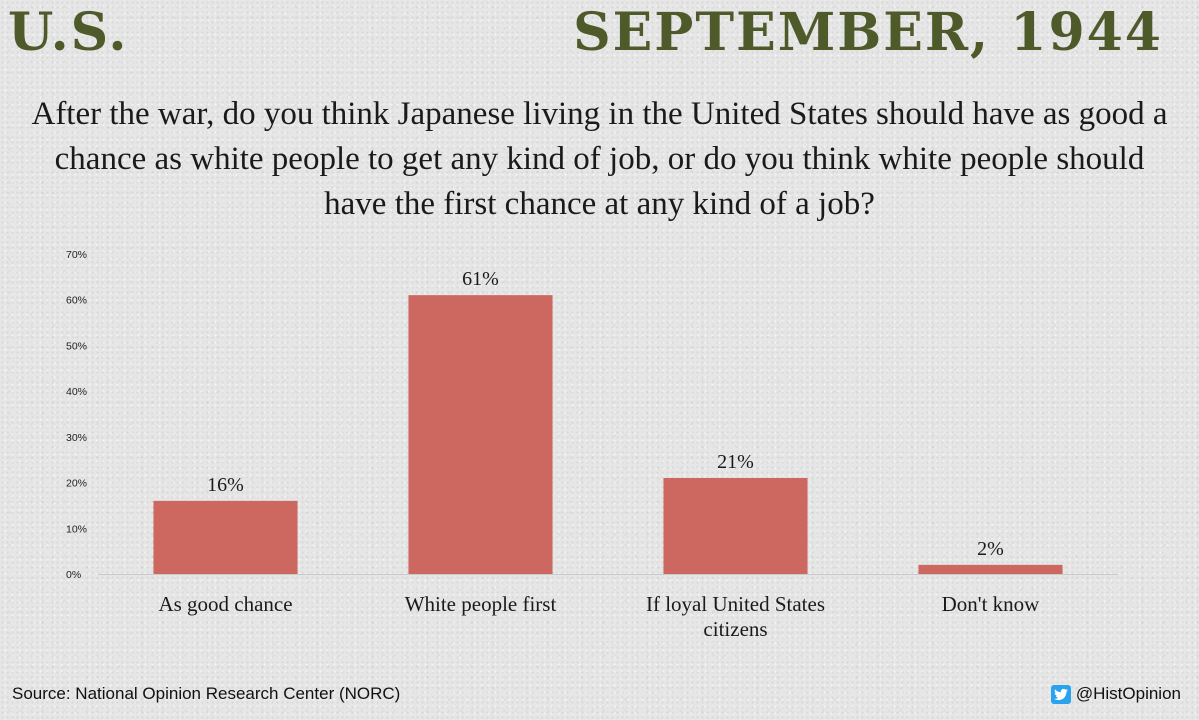 Image resolution: width=1199 pixels, height=720 pixels. I want to click on category-label: As good chance, so click(225, 604).